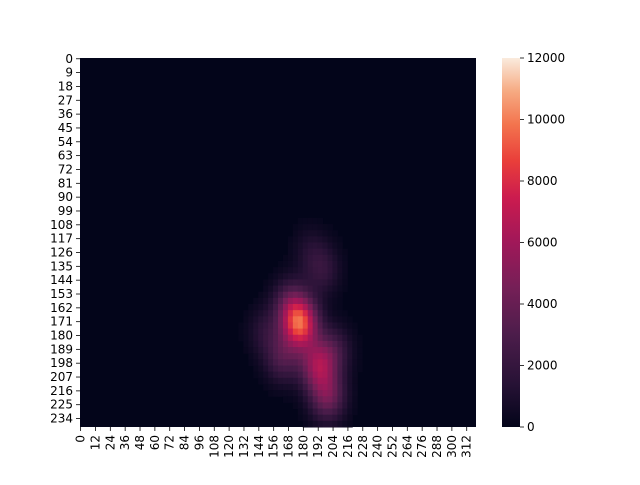 This screenshot has height=485, width=640. Describe the element at coordinates (392, 446) in the screenshot. I see `x-tick-label: 252` at that location.